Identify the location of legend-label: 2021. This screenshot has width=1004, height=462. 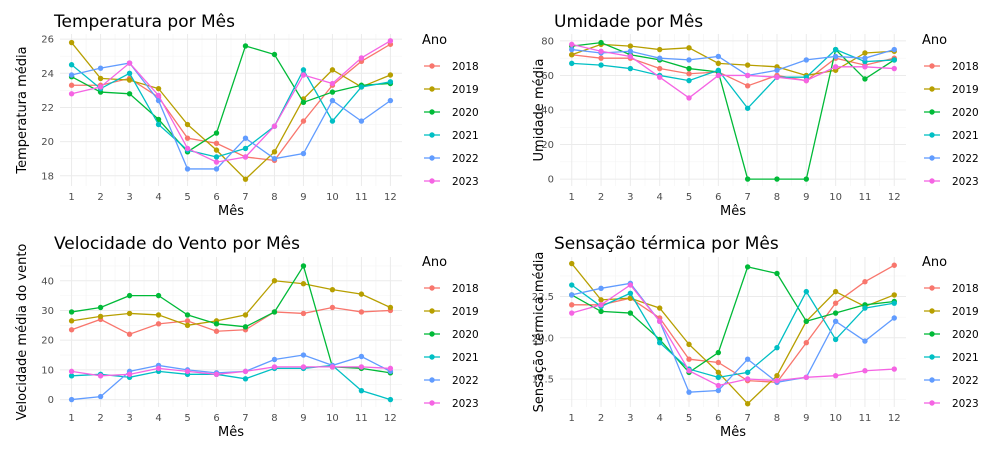
(965, 358).